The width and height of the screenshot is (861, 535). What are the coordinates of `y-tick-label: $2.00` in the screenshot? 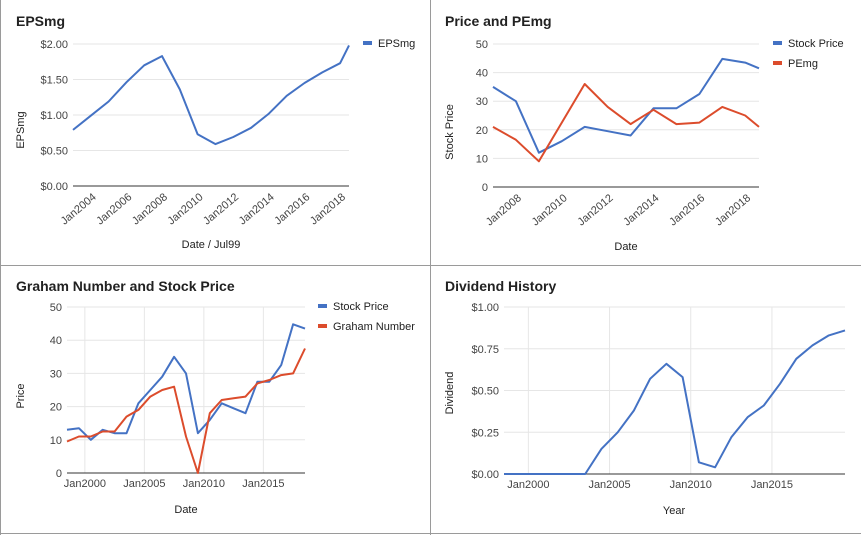 It's located at (54, 45).